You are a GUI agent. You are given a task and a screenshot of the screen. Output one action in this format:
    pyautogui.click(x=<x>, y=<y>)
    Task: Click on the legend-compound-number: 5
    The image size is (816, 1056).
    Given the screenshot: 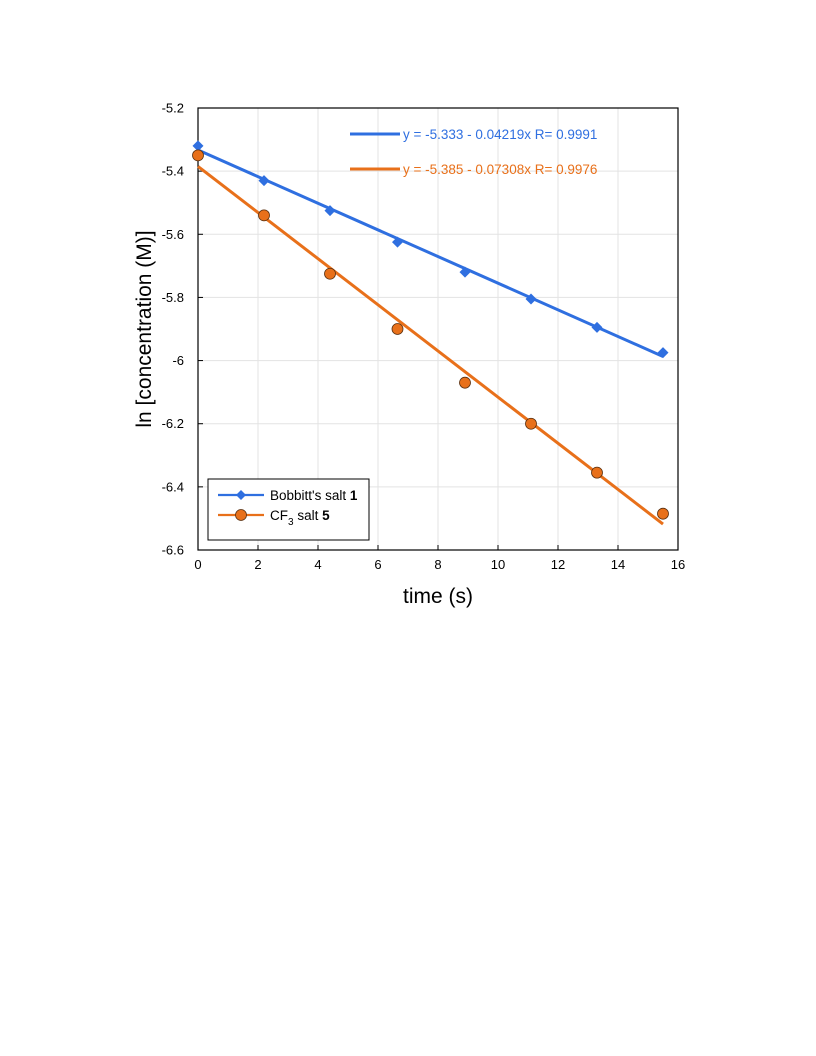 What is the action you would take?
    pyautogui.click(x=326, y=515)
    